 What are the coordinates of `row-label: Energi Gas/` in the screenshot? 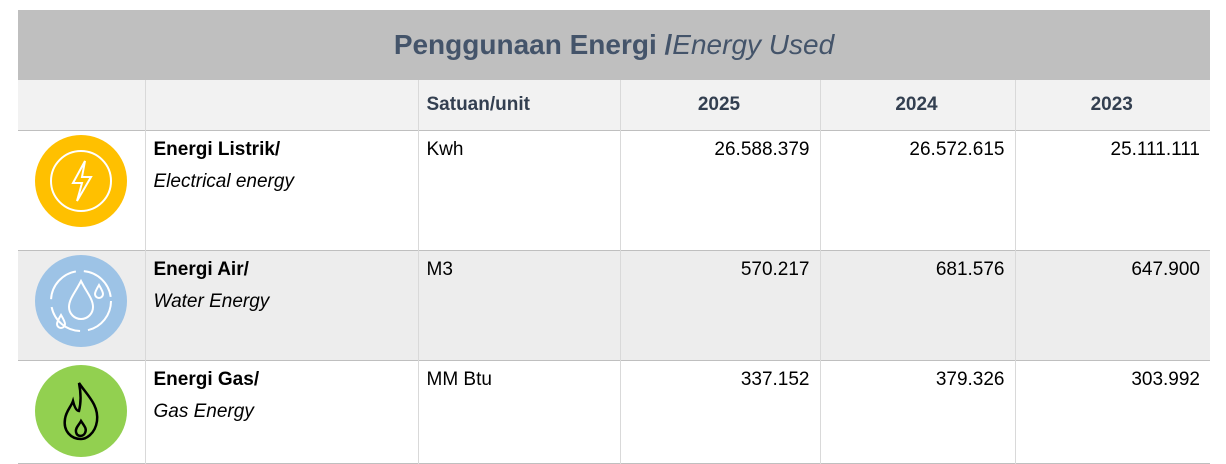 It's located at (206, 379).